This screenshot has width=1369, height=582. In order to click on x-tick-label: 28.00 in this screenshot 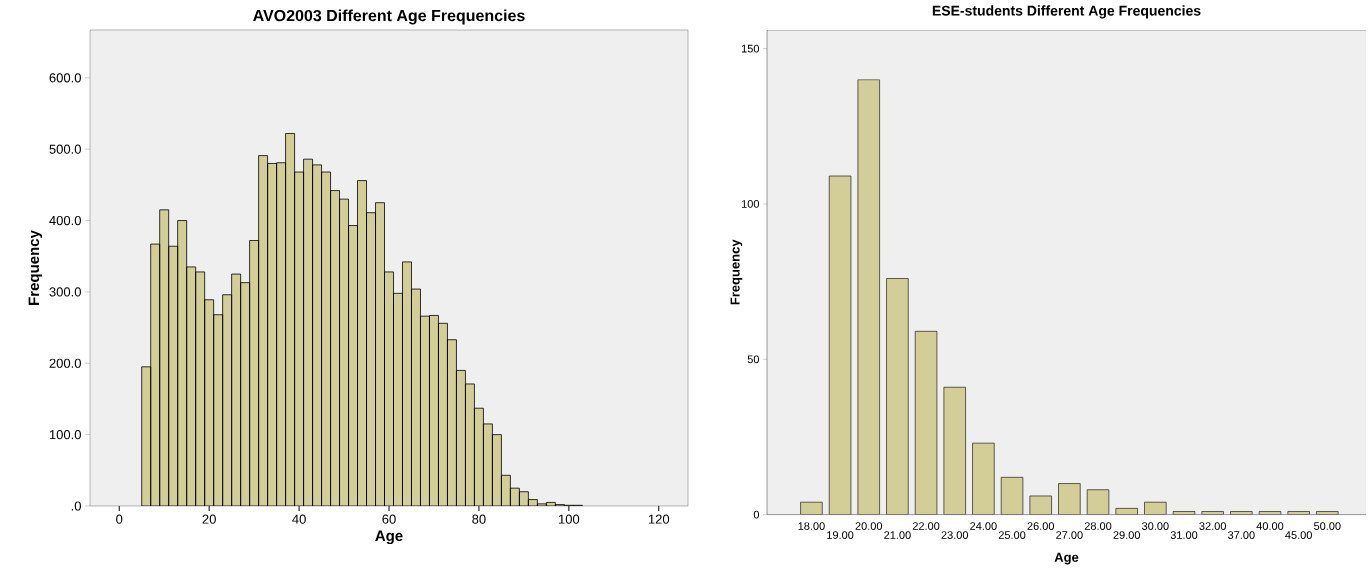, I will do `click(1098, 526)`.